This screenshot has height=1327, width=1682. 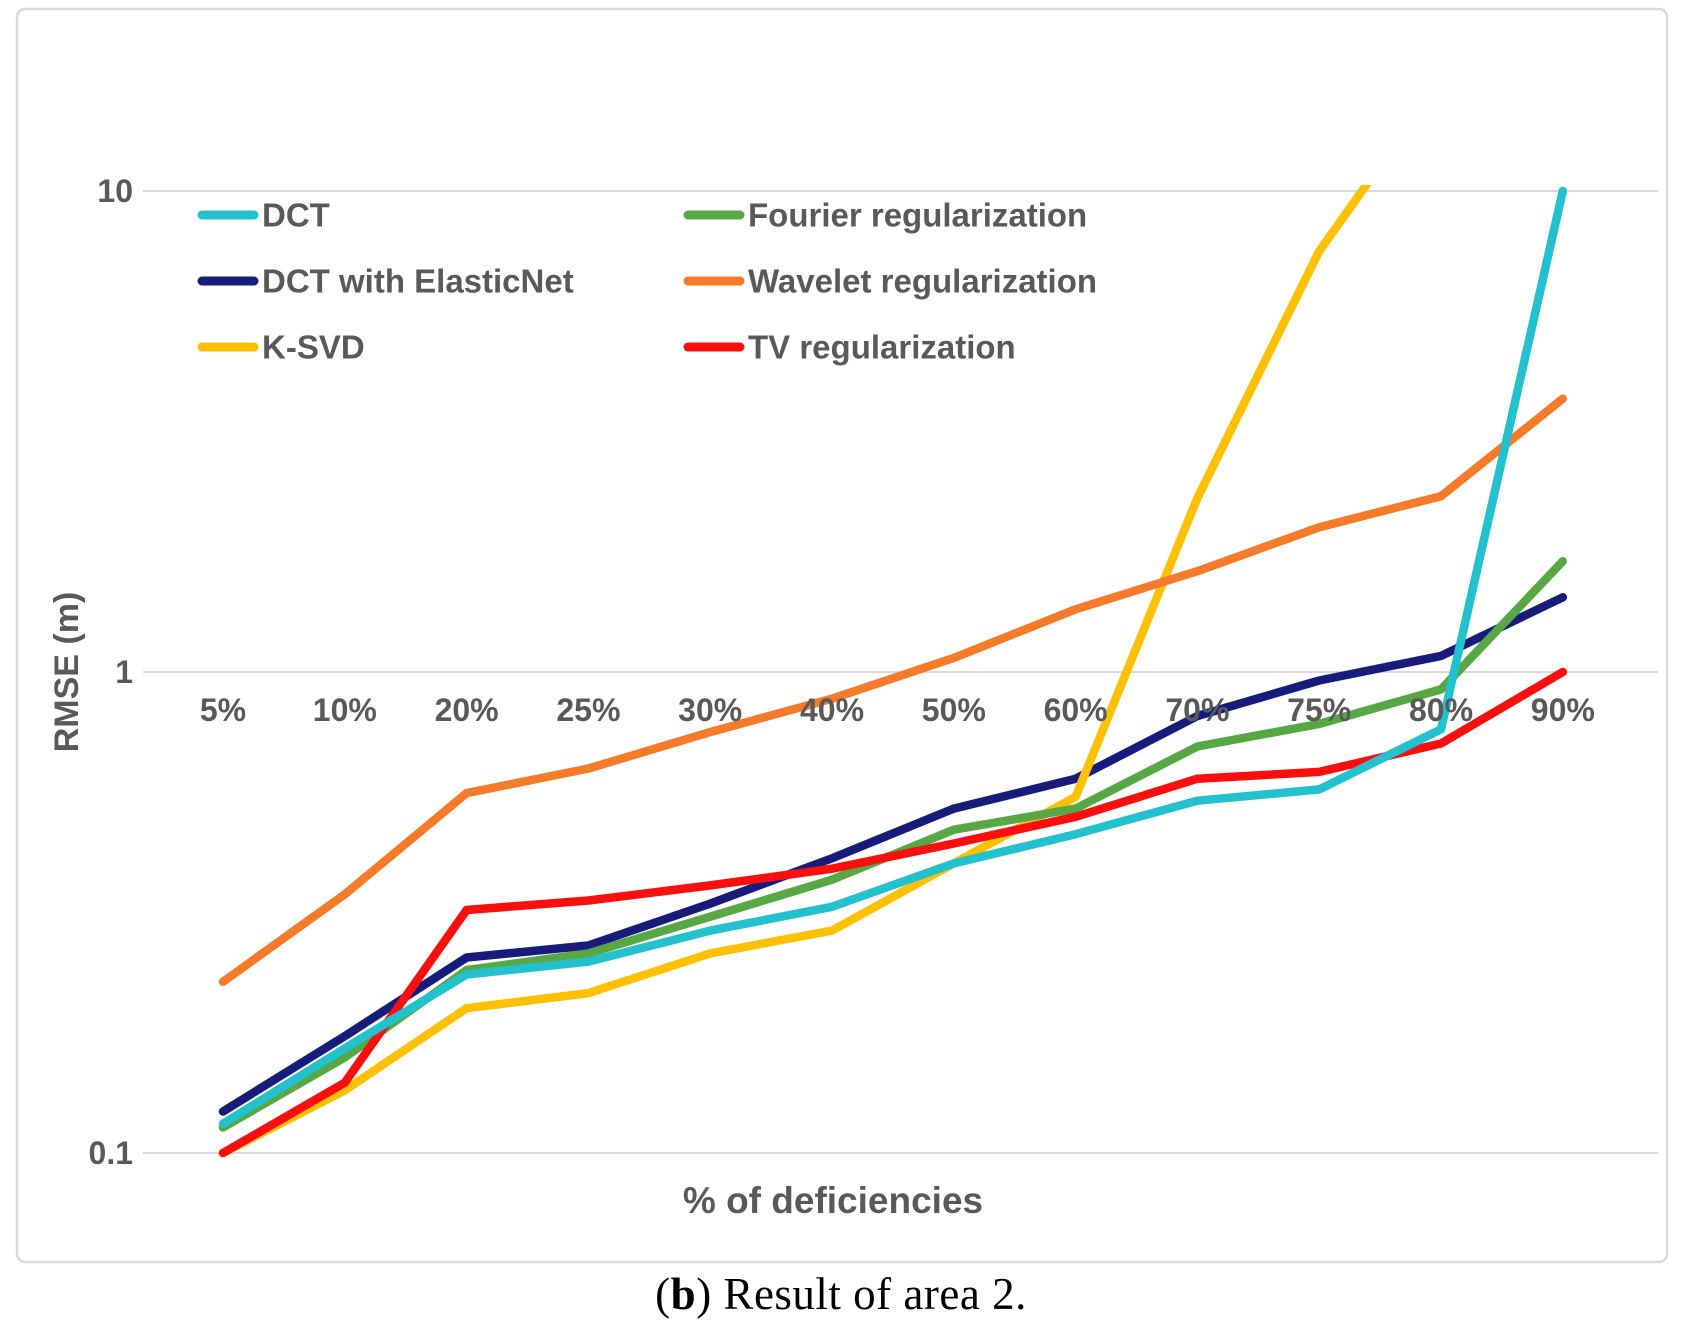 What do you see at coordinates (115, 191) in the screenshot?
I see `y-tick-label: 10` at bounding box center [115, 191].